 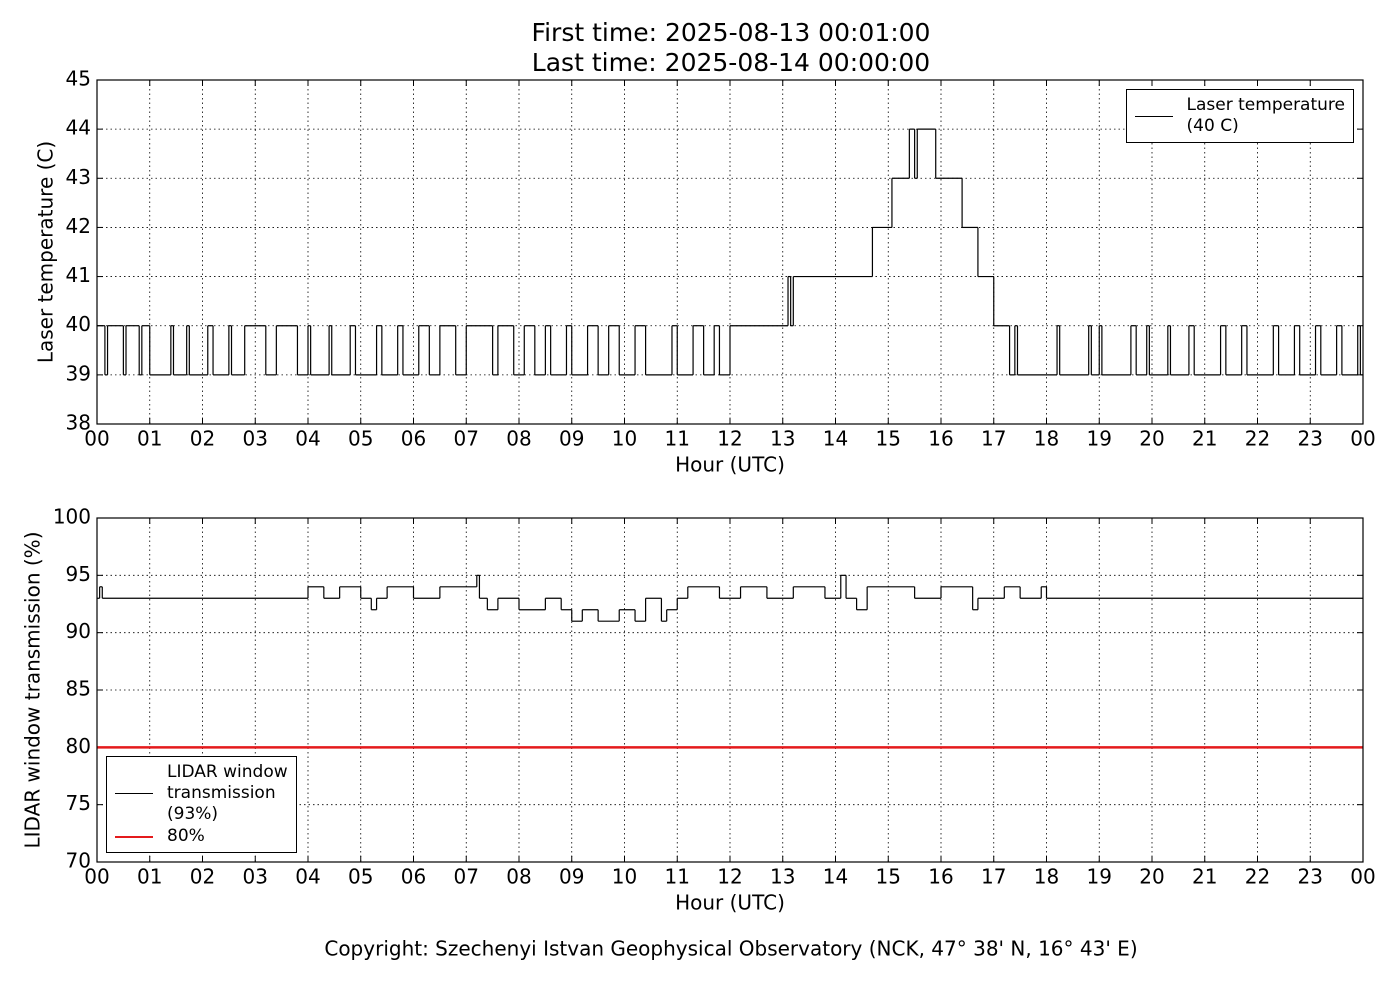 I want to click on legend-label: LIDAR window transmission (93%), so click(x=227, y=793).